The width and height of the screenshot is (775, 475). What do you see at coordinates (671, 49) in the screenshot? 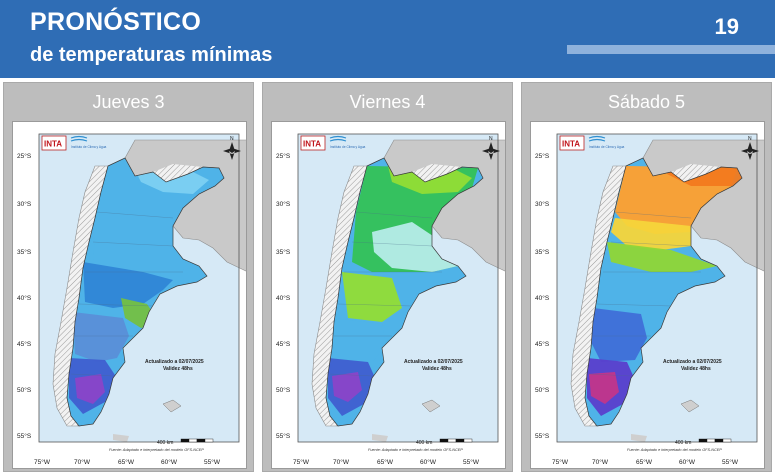
I see `decorative-bar` at bounding box center [671, 49].